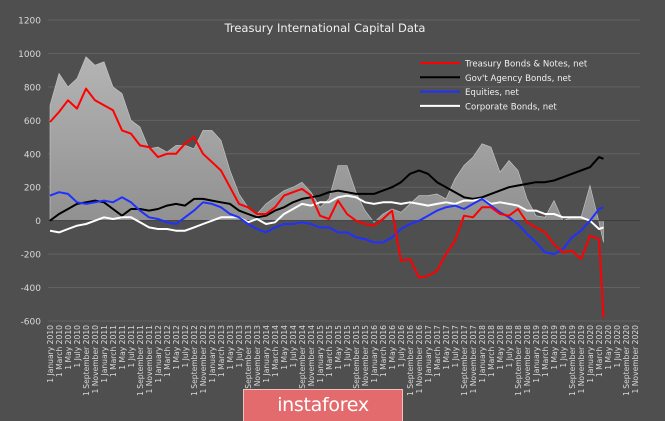 The image size is (665, 421). What do you see at coordinates (509, 346) in the screenshot?
I see `x-tick-label: 1 July 2018` at bounding box center [509, 346].